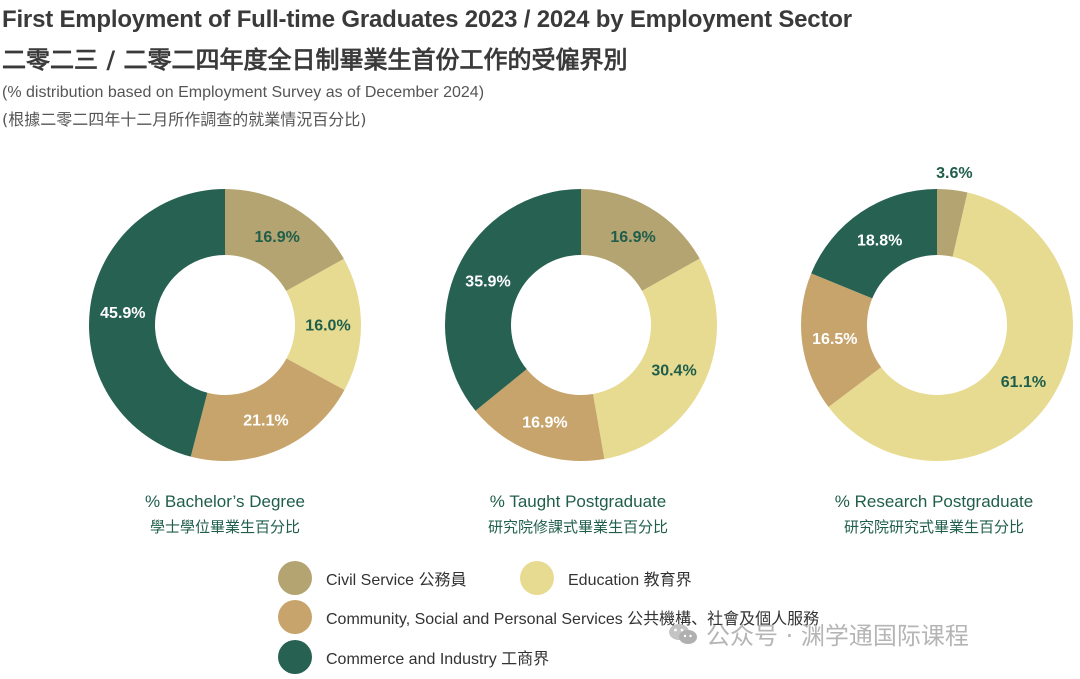 This screenshot has height=679, width=1080. What do you see at coordinates (950, 326) in the screenshot?
I see `chart-3-slice-education` at bounding box center [950, 326].